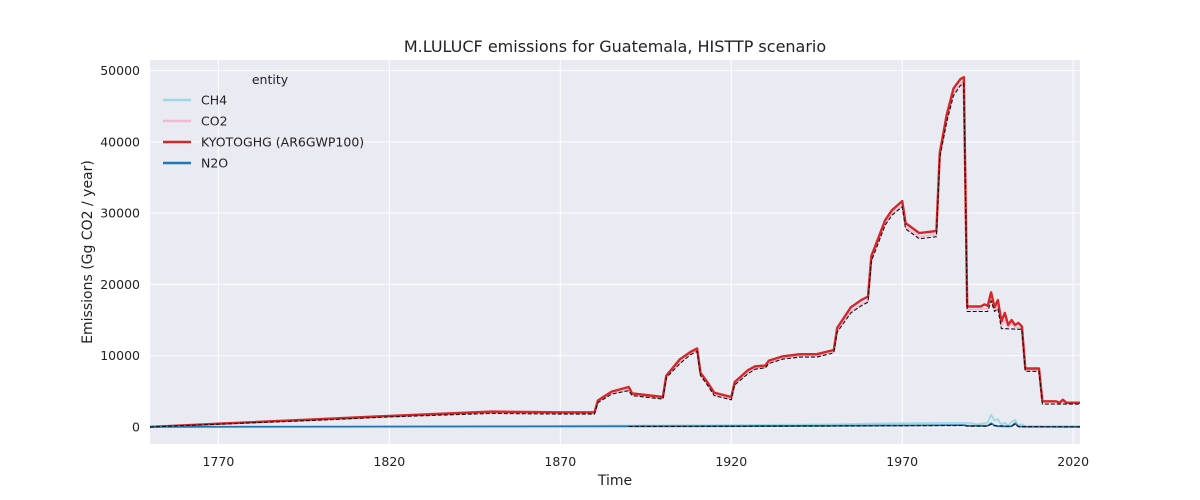  What do you see at coordinates (270, 79) in the screenshot?
I see `legend-title: entity` at bounding box center [270, 79].